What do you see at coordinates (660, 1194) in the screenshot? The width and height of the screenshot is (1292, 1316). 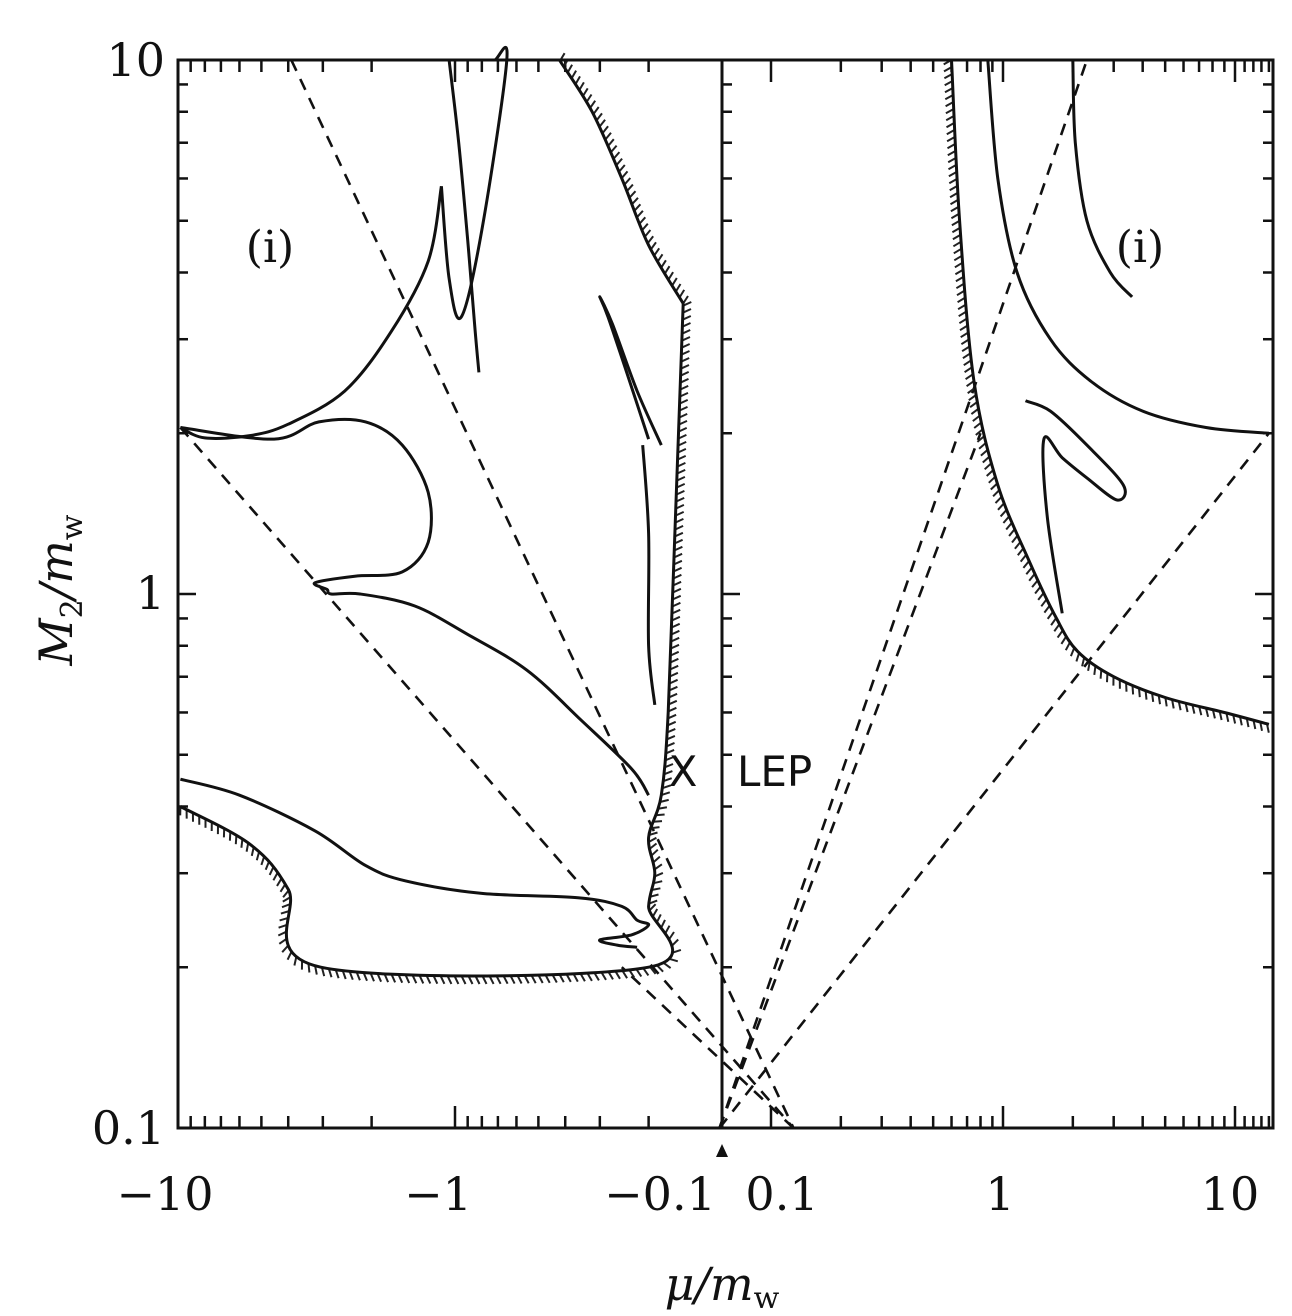 I see `x-tick-label-neg0.1: −0.1` at bounding box center [660, 1194].